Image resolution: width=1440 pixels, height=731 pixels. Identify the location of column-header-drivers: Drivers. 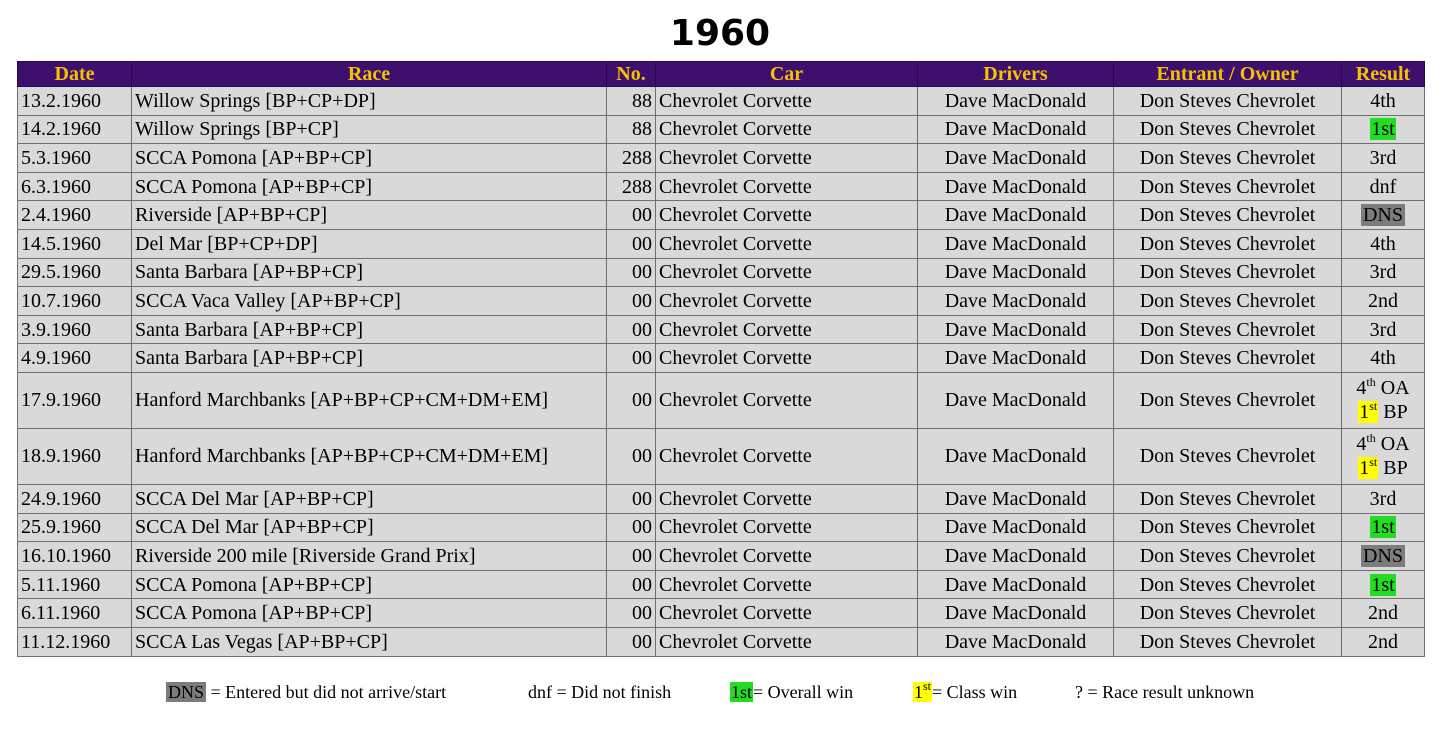
(1015, 74).